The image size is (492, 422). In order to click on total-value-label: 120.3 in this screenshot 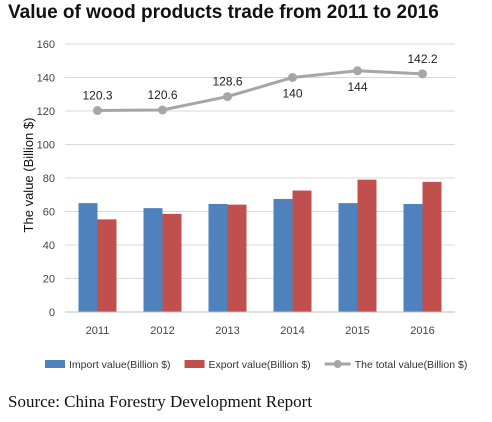, I will do `click(97, 95)`.